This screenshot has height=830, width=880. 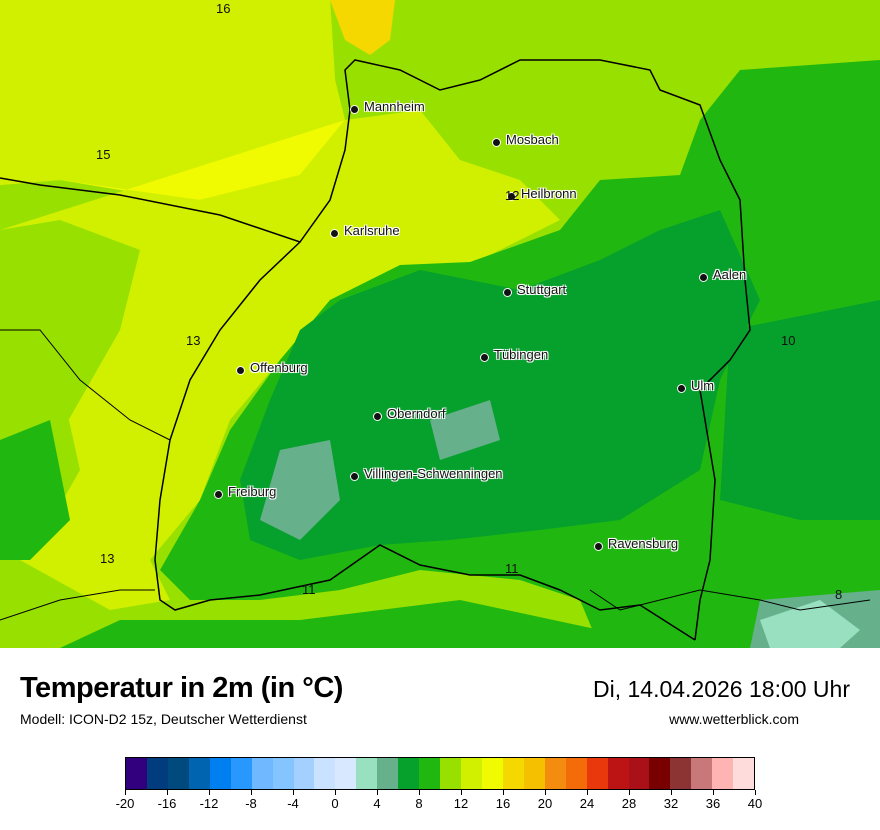 What do you see at coordinates (521, 354) in the screenshot?
I see `city-label: Tübingen` at bounding box center [521, 354].